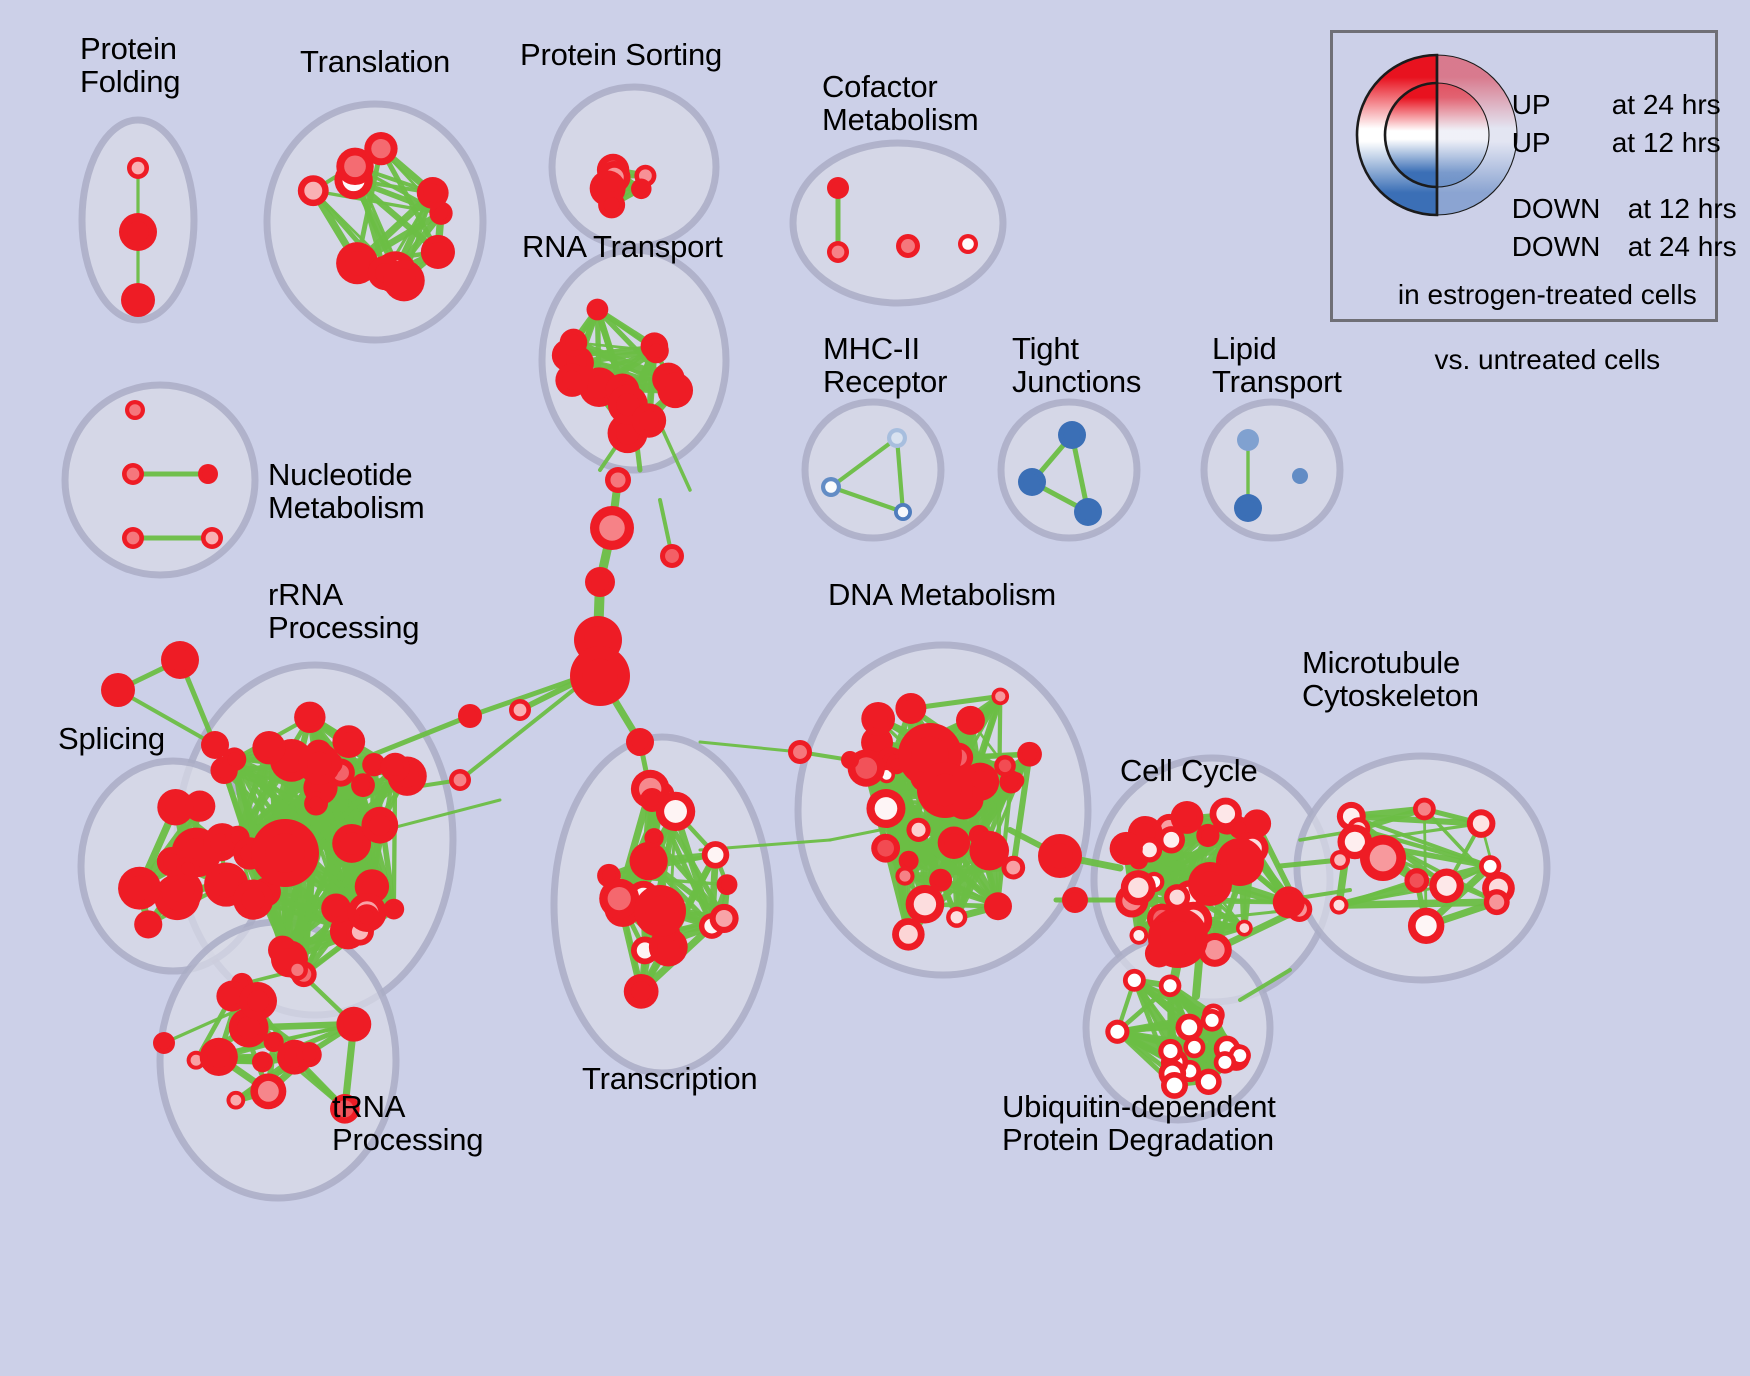  I want to click on legend-row-0: UP, so click(1508, 105).